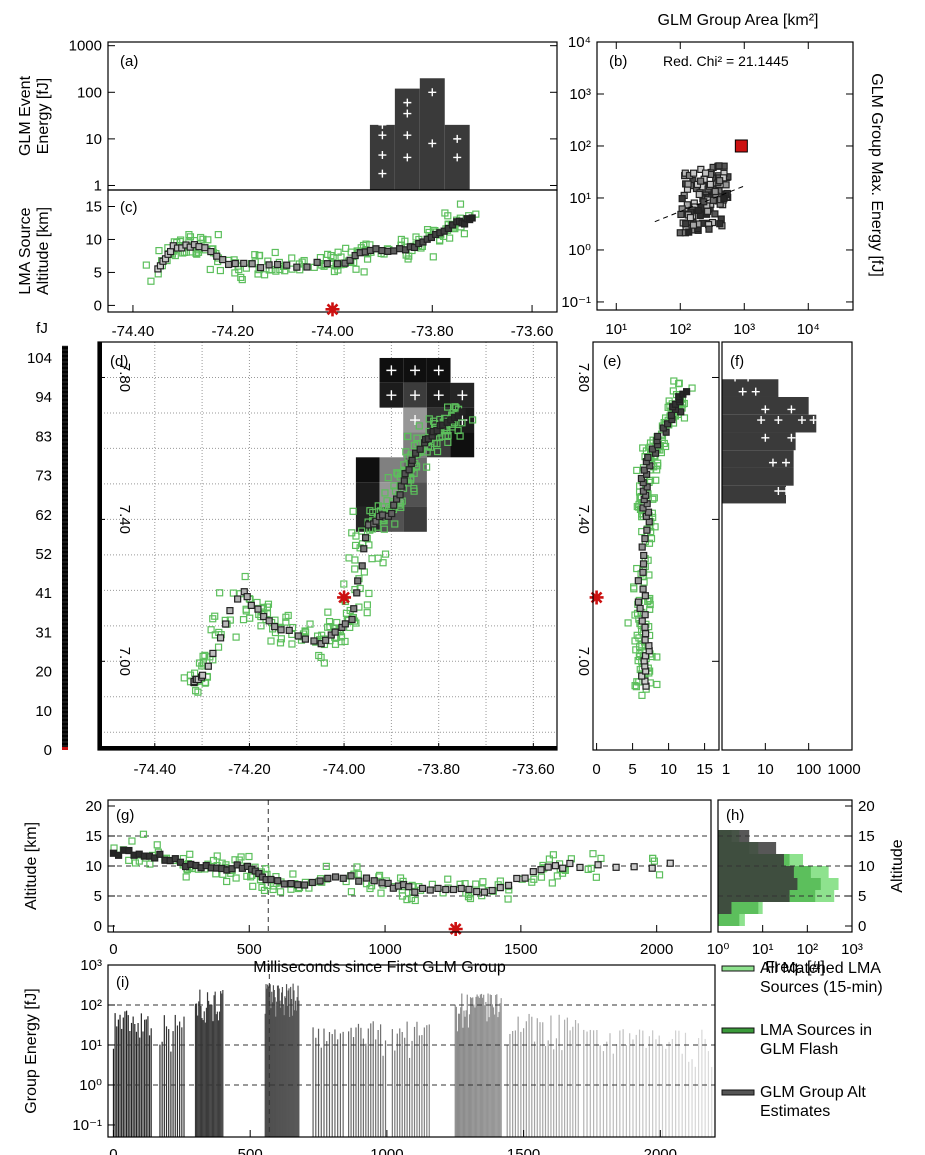 Image resolution: width=925 pixels, height=1155 pixels. What do you see at coordinates (632, 769) in the screenshot?
I see `x-tick-label: 5` at bounding box center [632, 769].